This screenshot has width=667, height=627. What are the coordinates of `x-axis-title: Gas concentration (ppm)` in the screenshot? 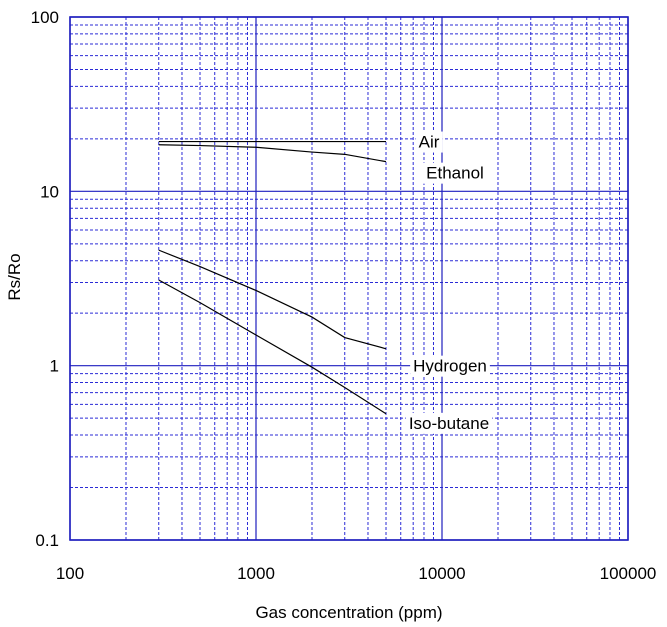 It's located at (348, 612).